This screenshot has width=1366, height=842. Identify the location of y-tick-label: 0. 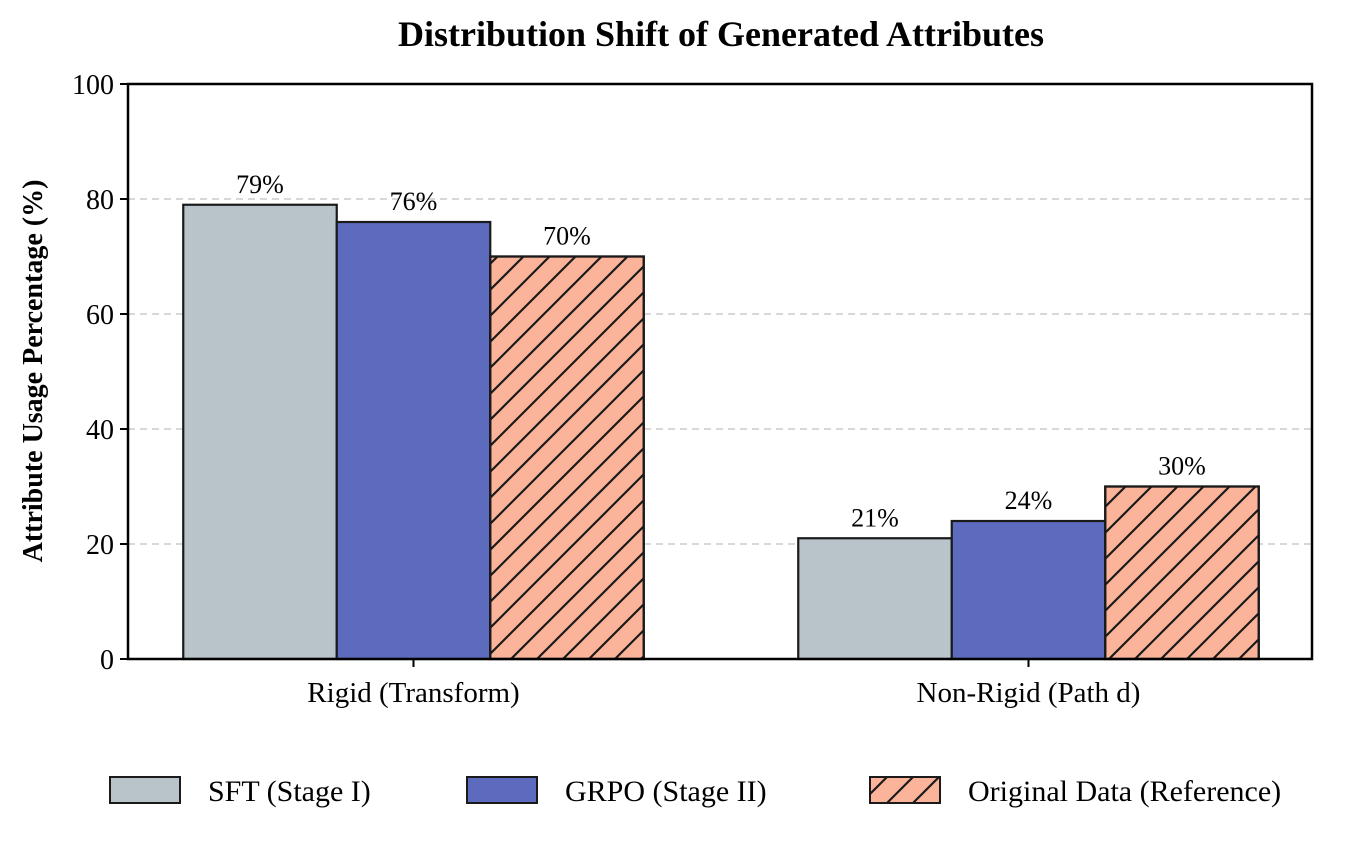
(107, 660).